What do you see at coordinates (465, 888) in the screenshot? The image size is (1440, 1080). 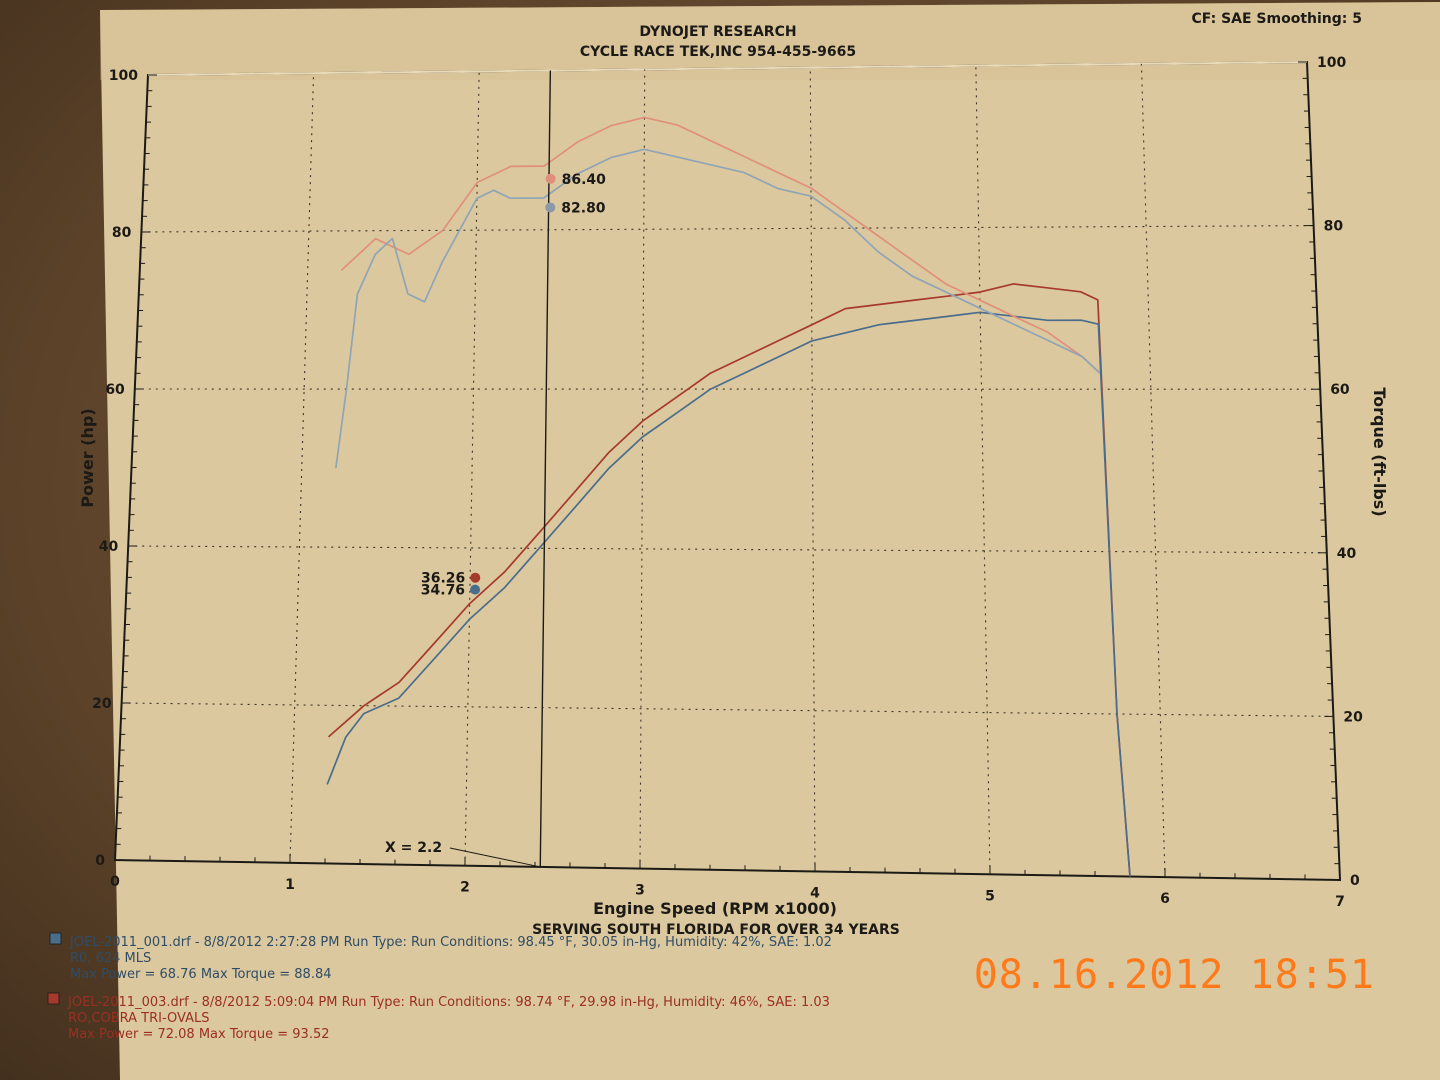 I see `x-tick-label: 2` at bounding box center [465, 888].